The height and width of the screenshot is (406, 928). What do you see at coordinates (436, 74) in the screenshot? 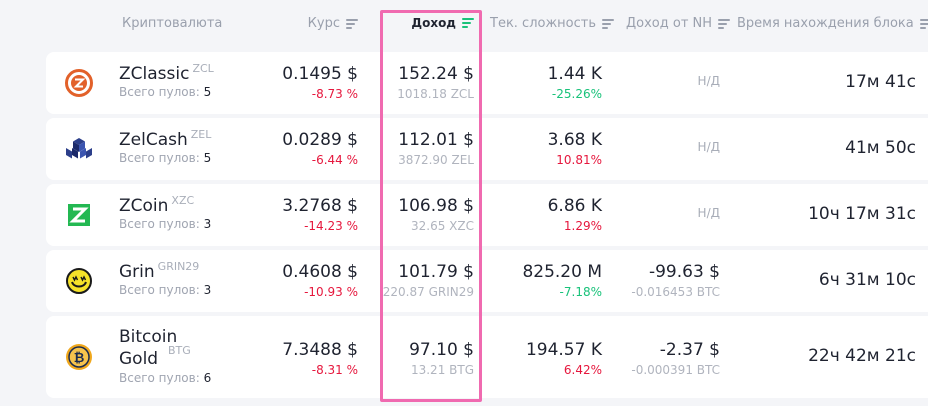
I see `profit-value: 152.24 $` at bounding box center [436, 74].